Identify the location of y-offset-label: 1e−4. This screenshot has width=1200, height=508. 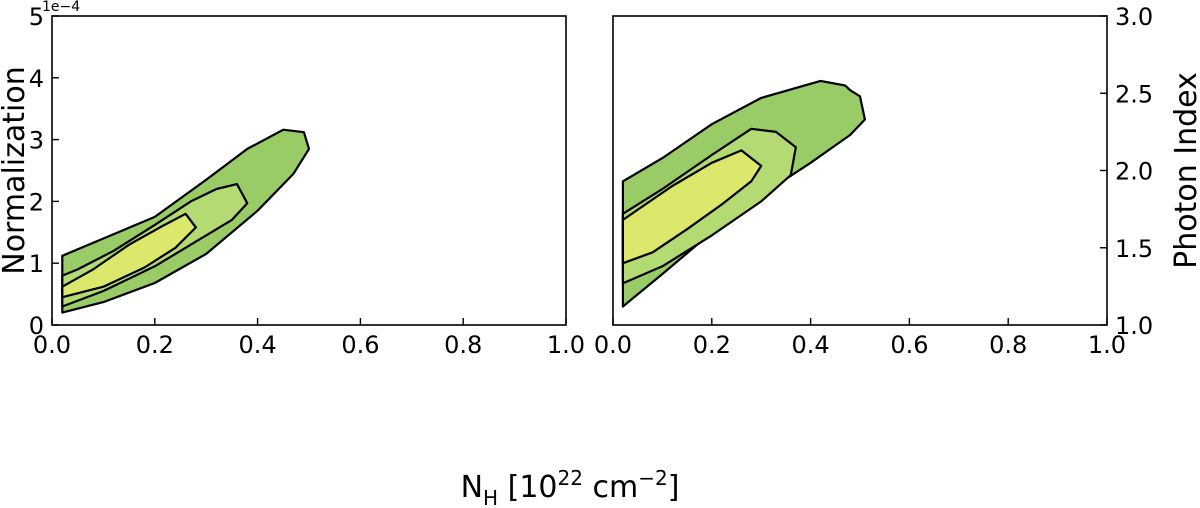
(61, 7).